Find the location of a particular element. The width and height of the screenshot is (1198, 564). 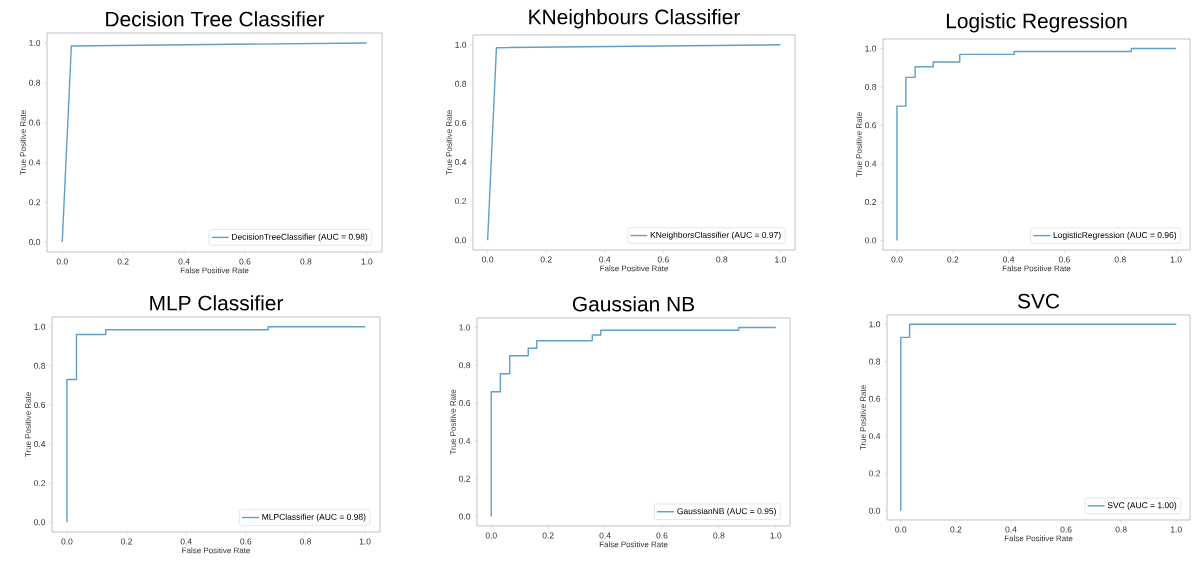

legend-label: SVC (AUC = 1.00) is located at coordinates (1142, 506).